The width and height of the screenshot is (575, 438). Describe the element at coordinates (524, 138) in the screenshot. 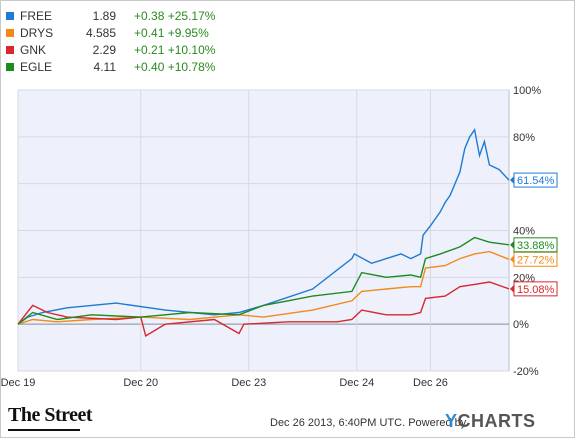

I see `y-tick-label: 80%` at that location.